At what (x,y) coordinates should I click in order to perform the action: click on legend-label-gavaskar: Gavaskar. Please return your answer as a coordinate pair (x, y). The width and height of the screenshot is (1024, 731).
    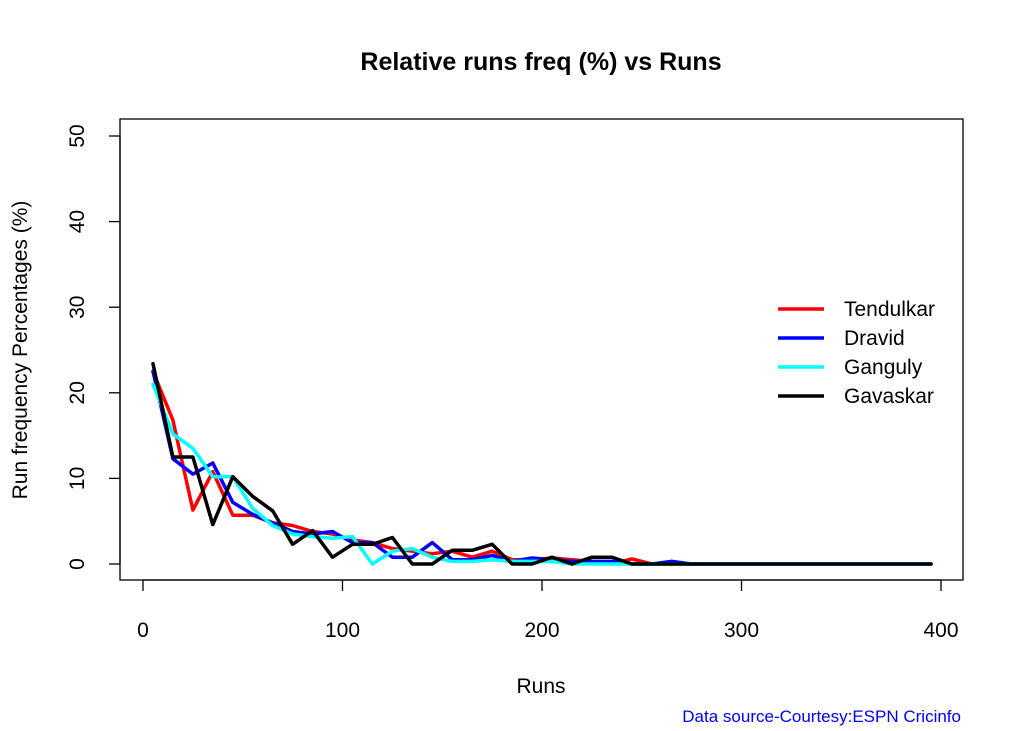
    Looking at the image, I should click on (889, 396).